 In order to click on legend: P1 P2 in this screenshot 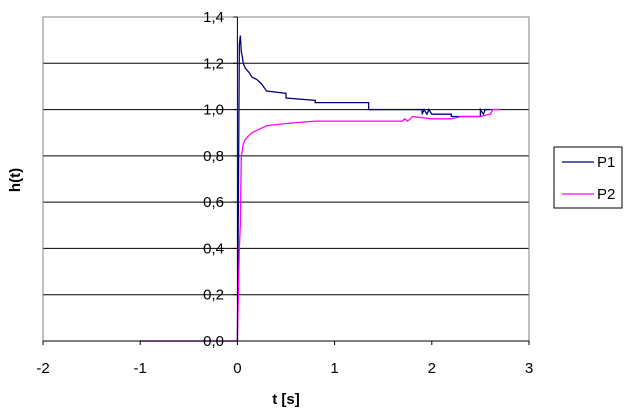, I will do `click(588, 177)`.